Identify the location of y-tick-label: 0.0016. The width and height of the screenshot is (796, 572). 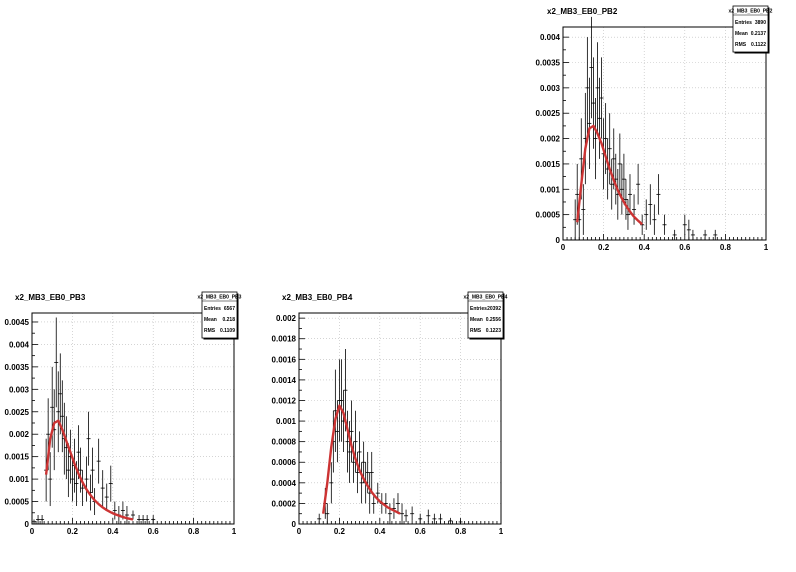
(284, 359).